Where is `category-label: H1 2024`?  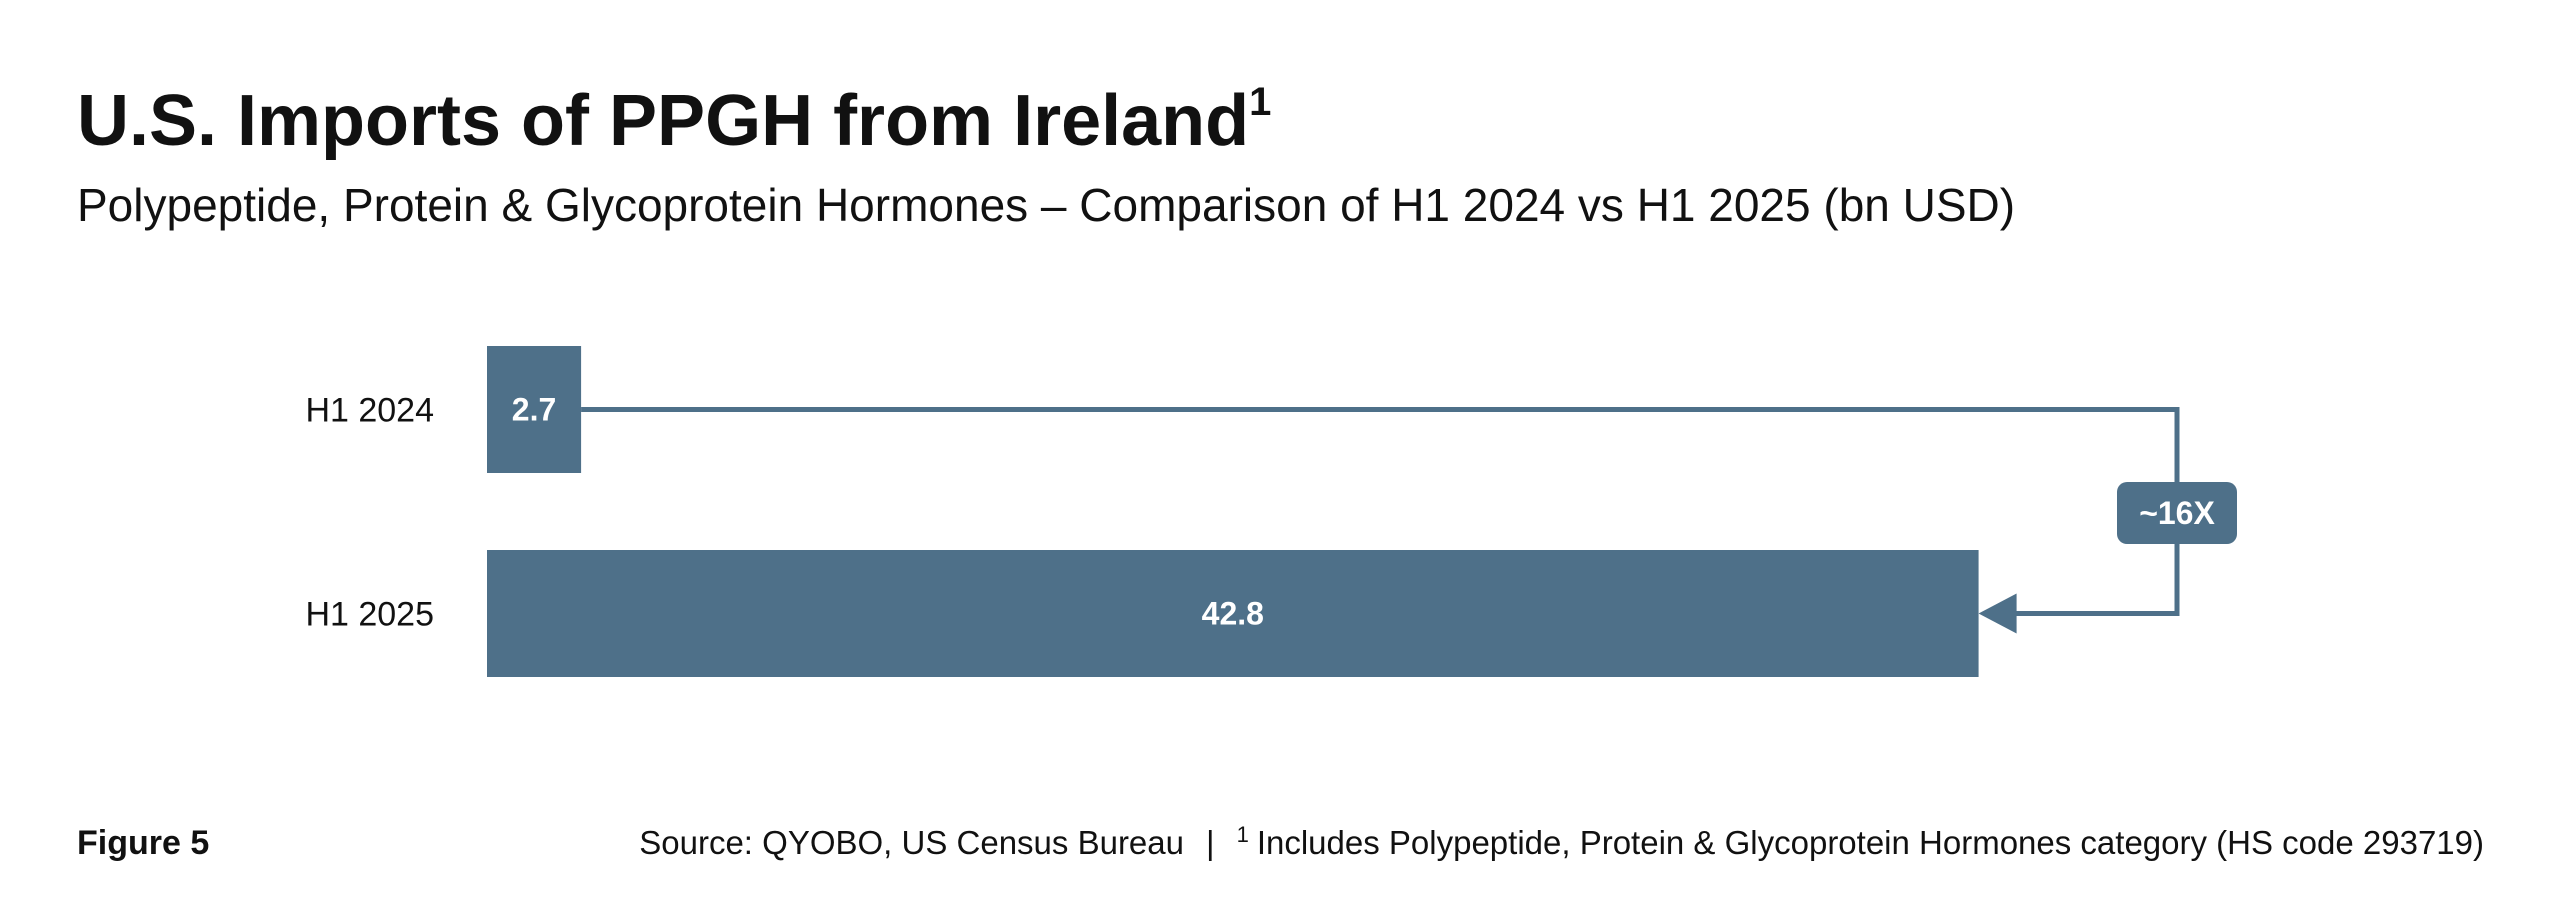
category-label: H1 2024 is located at coordinates (369, 411).